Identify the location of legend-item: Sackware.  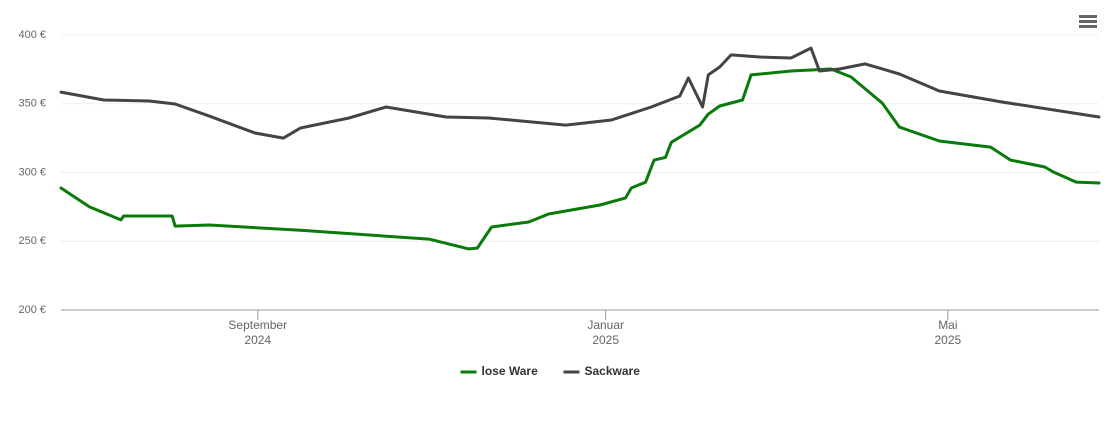
(602, 371).